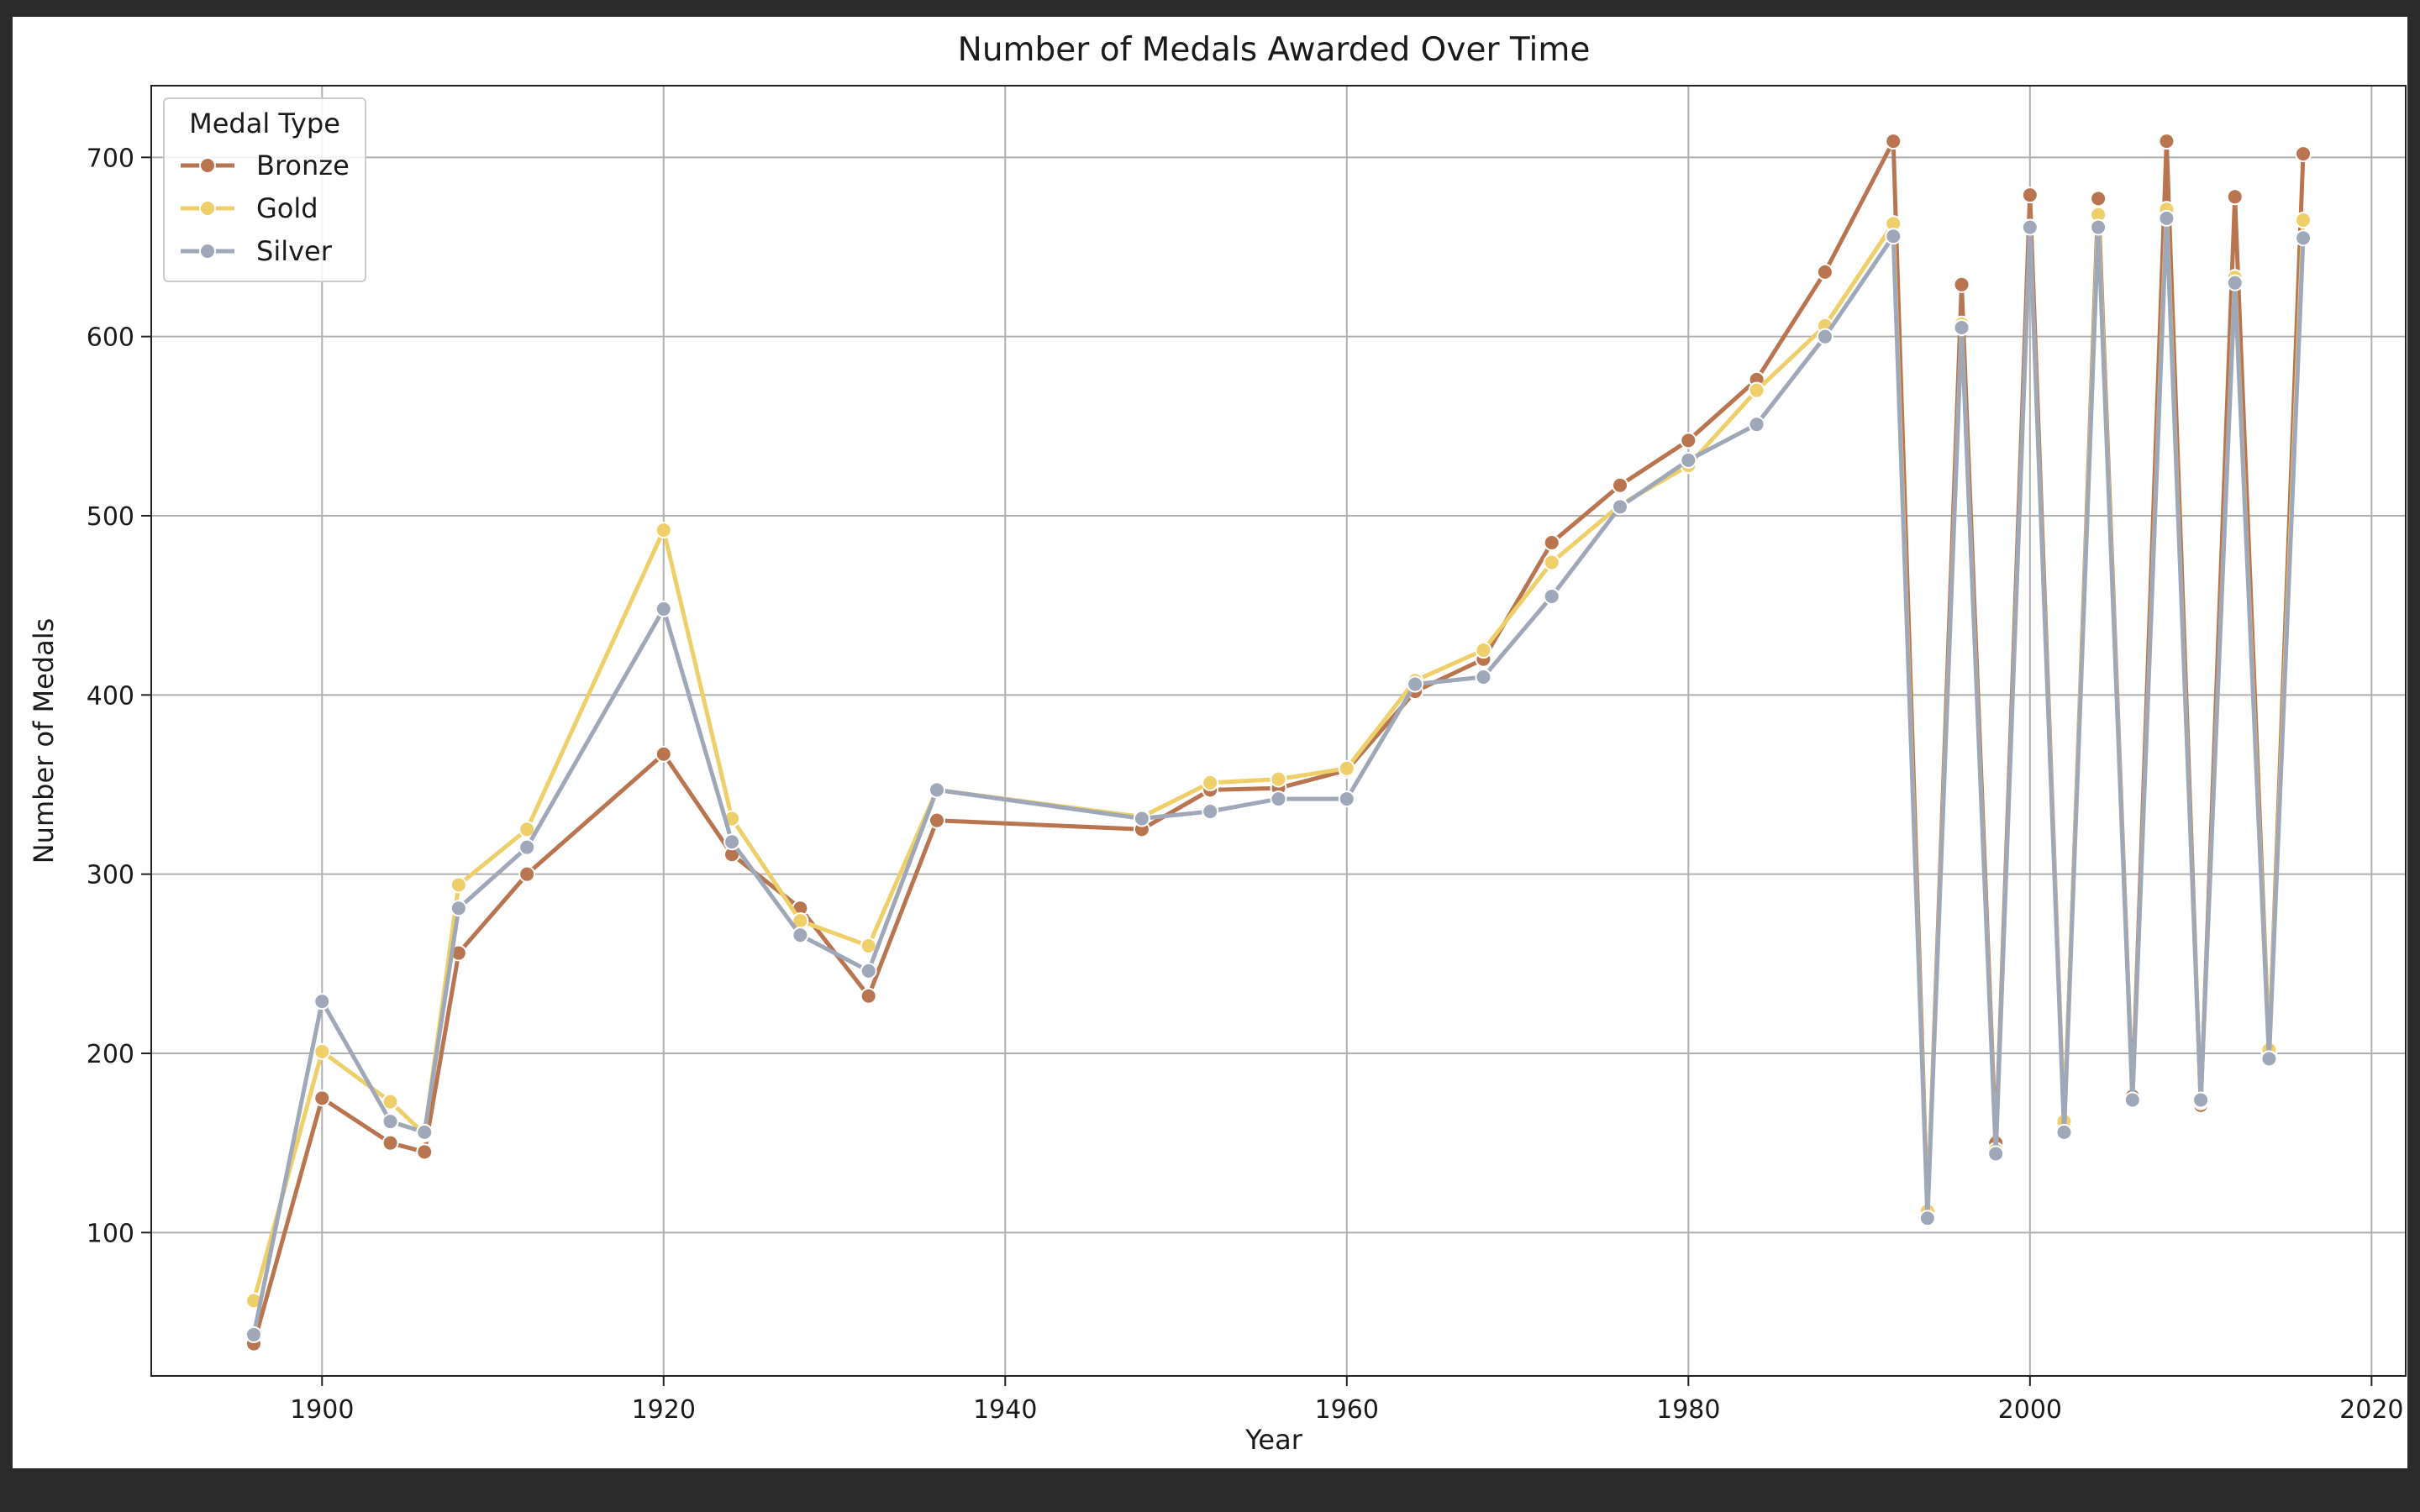 This screenshot has height=1512, width=2420. Describe the element at coordinates (264, 123) in the screenshot. I see `legend-title: Medal Type` at that location.